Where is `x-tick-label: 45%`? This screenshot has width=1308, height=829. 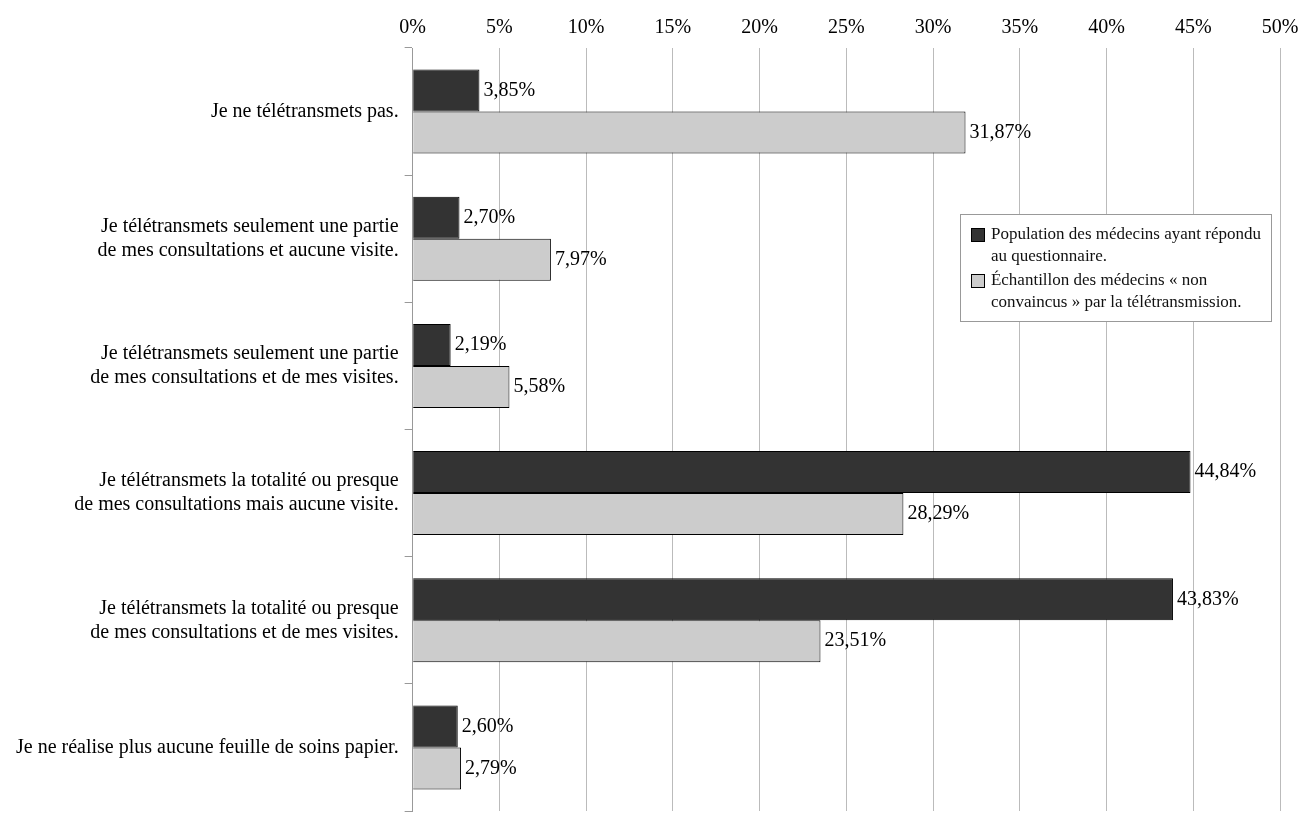
x-tick-label: 45% is located at coordinates (1193, 26).